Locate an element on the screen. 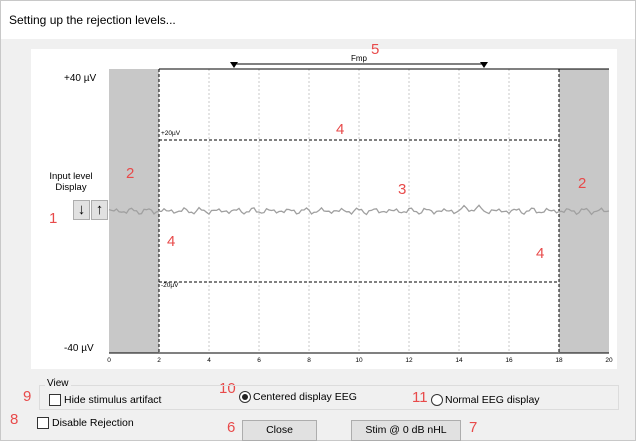 The height and width of the screenshot is (441, 636). hide-artifact-checkbox is located at coordinates (55, 400).